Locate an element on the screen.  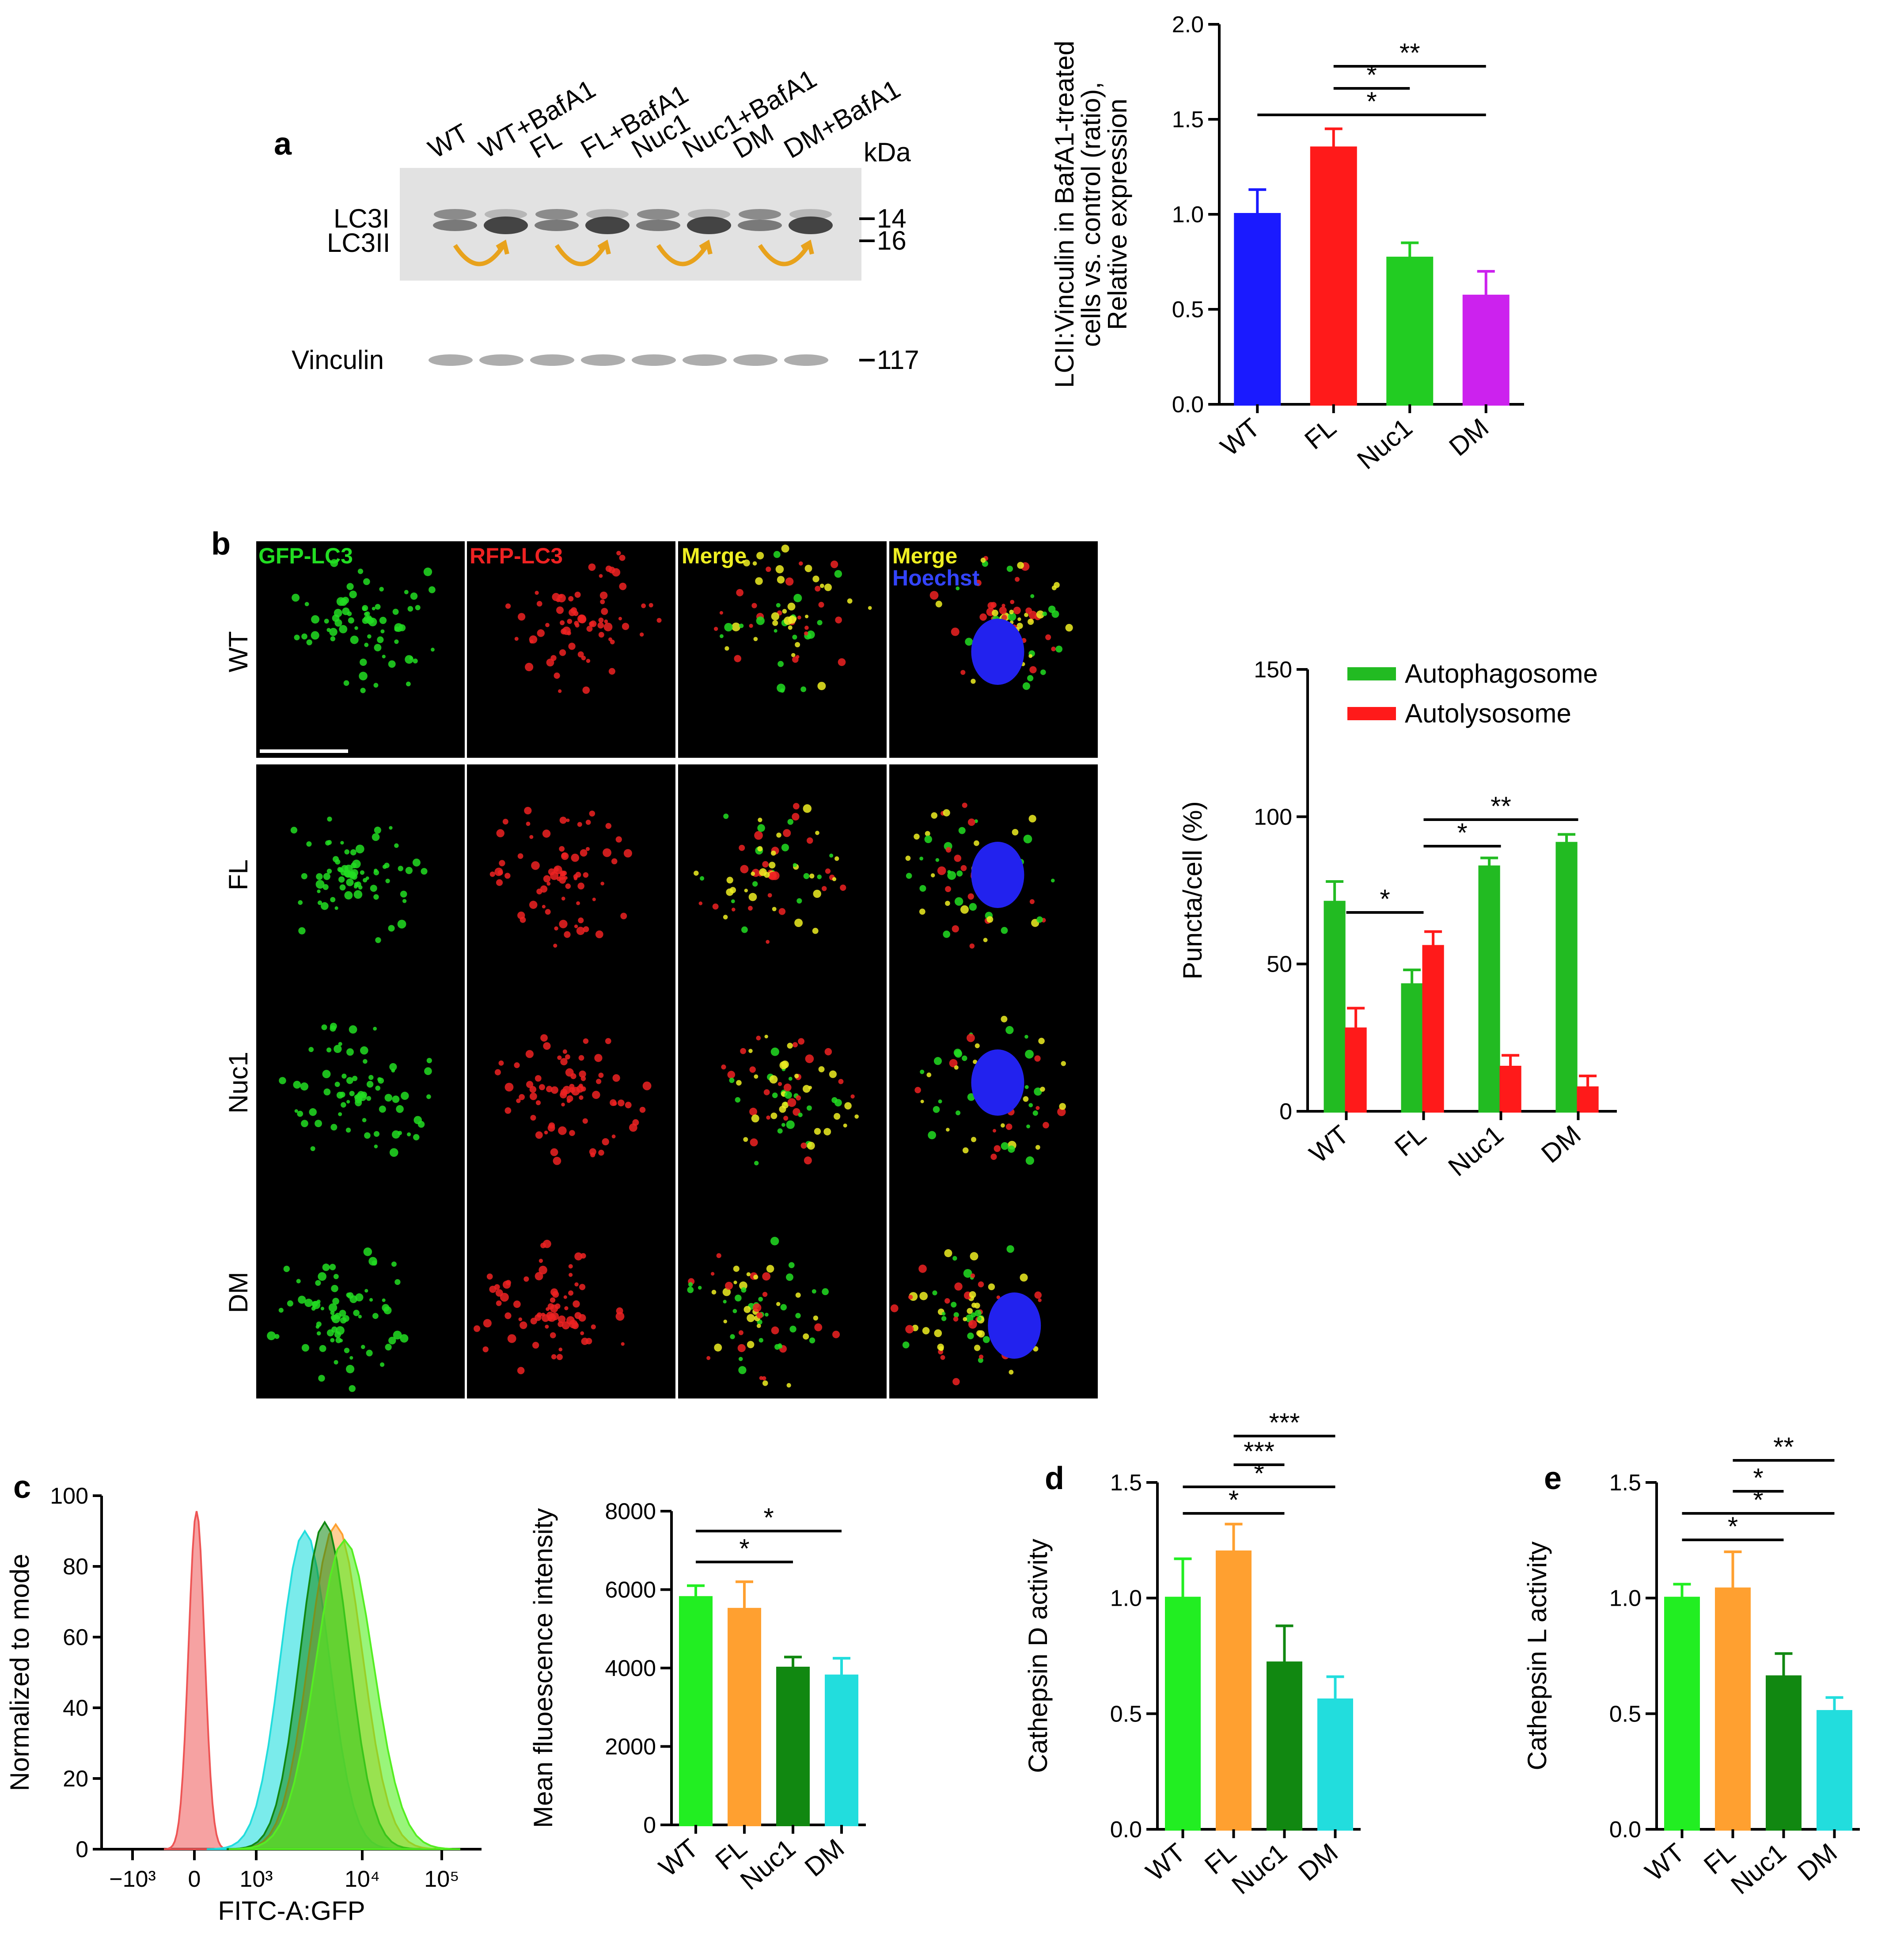
significance-label: * is located at coordinates (1462, 832).